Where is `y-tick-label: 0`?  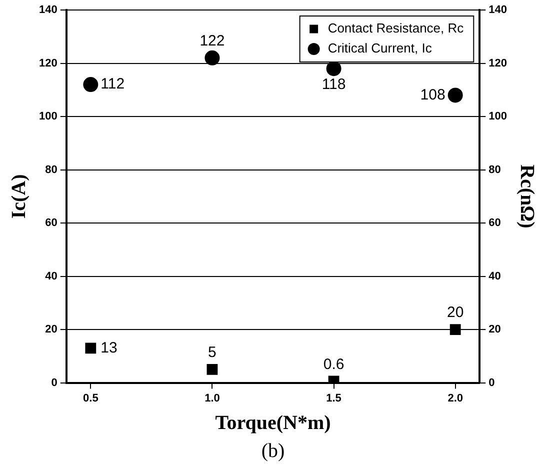
y-tick-label: 0 is located at coordinates (54, 382).